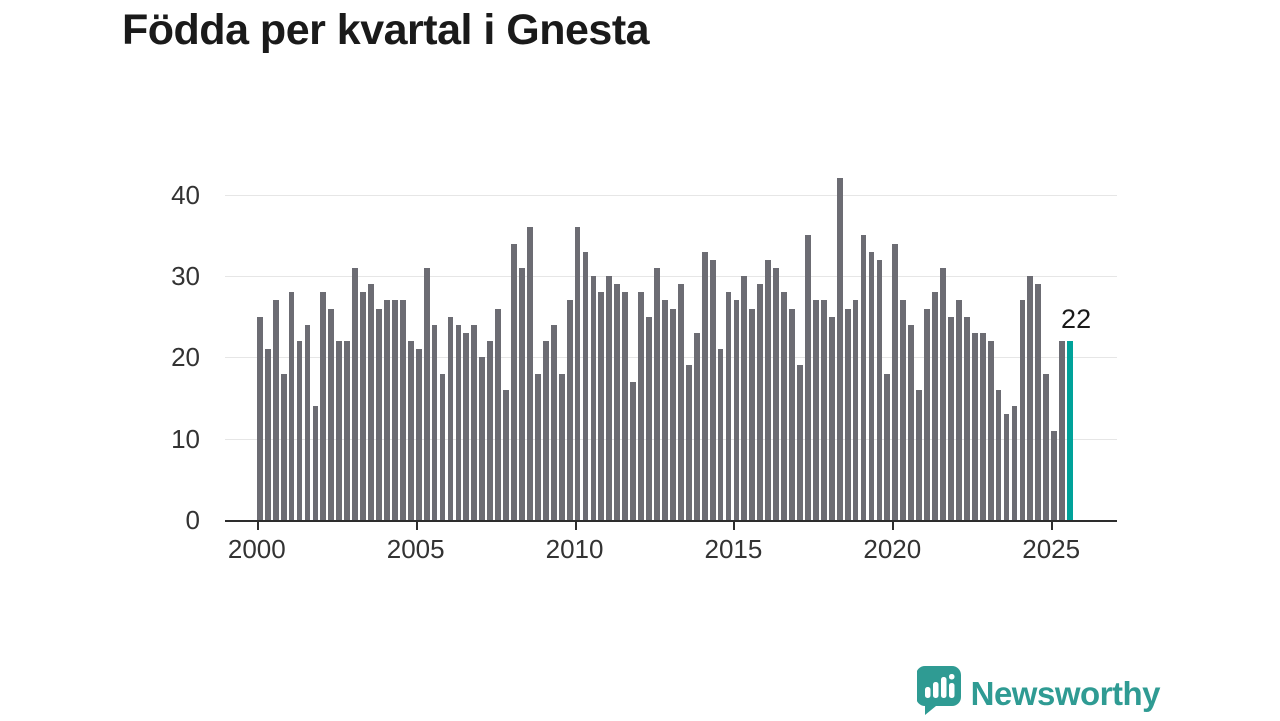  What do you see at coordinates (665, 410) in the screenshot?
I see `bar-2012-K4` at bounding box center [665, 410].